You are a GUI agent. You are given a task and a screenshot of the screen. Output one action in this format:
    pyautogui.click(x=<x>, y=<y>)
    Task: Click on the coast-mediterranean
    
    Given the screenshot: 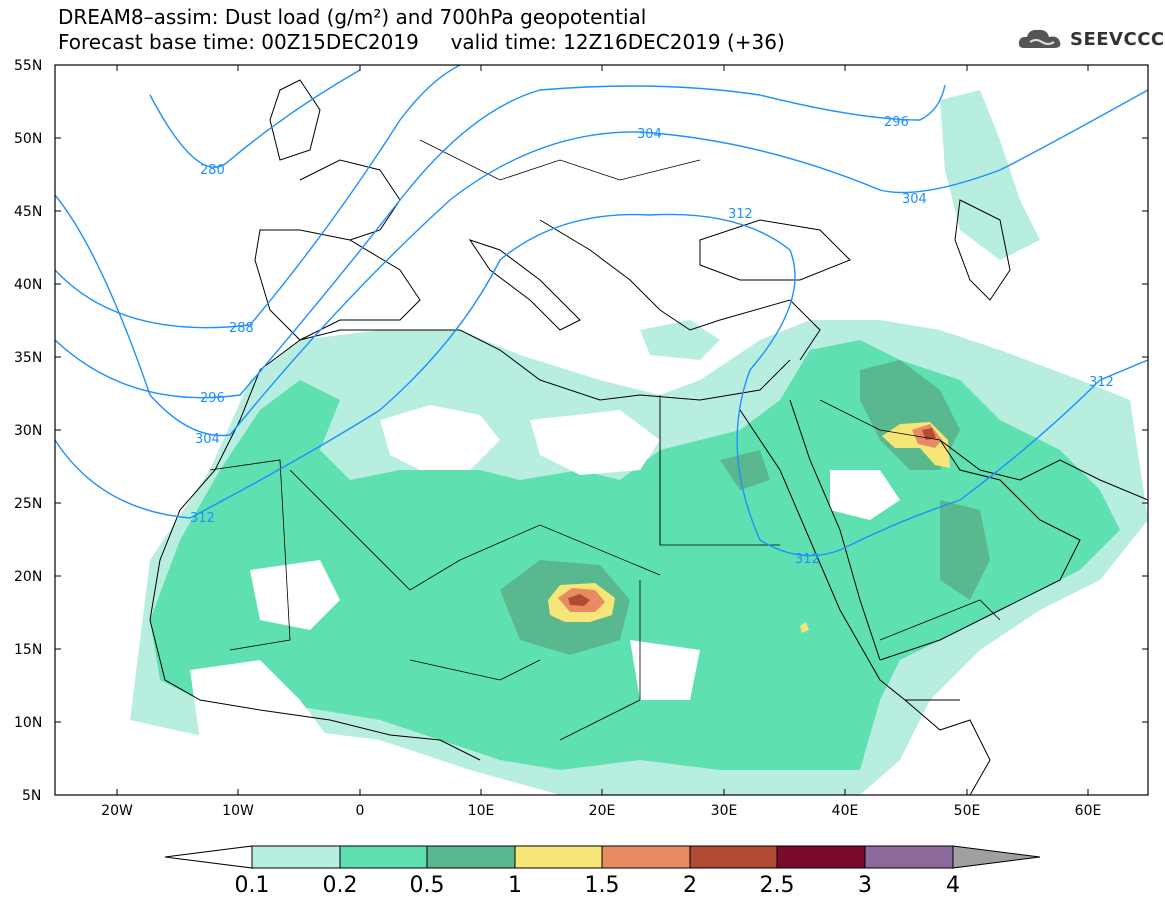 What is the action you would take?
    pyautogui.click(x=545, y=365)
    